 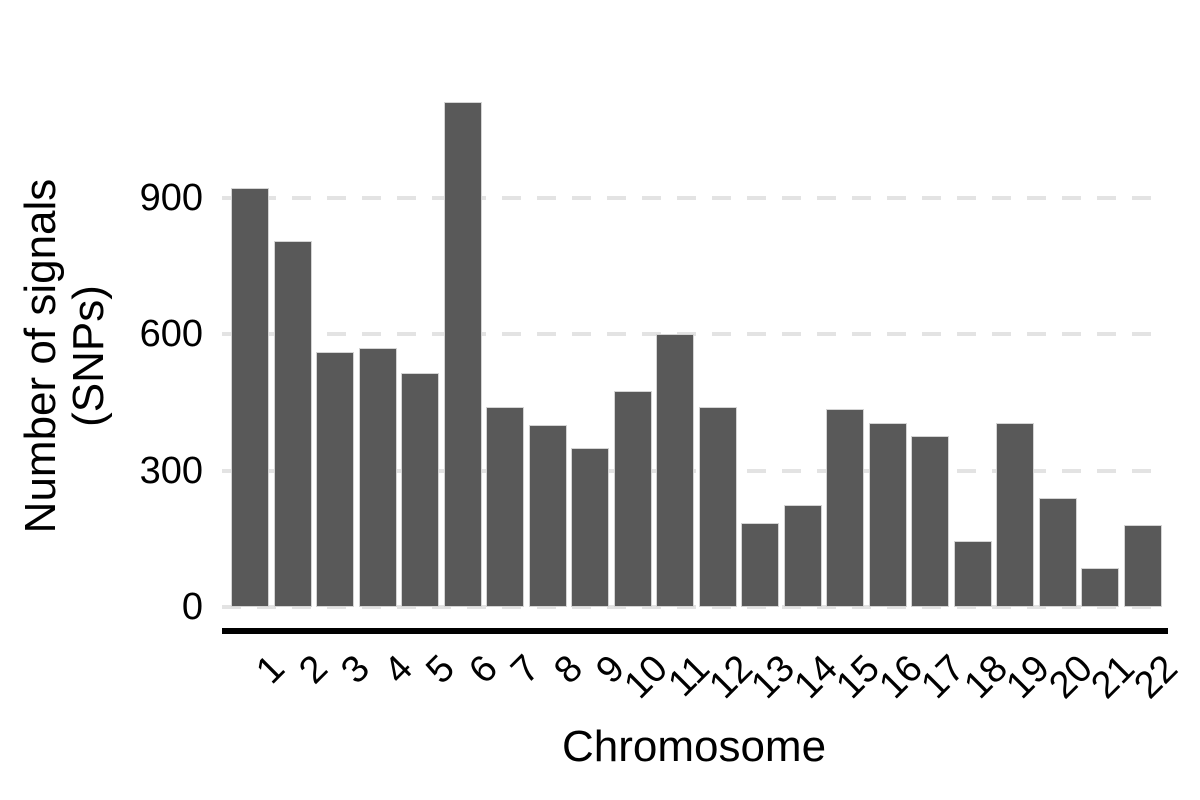 I want to click on y-tick-label-300: 300, so click(x=171, y=470).